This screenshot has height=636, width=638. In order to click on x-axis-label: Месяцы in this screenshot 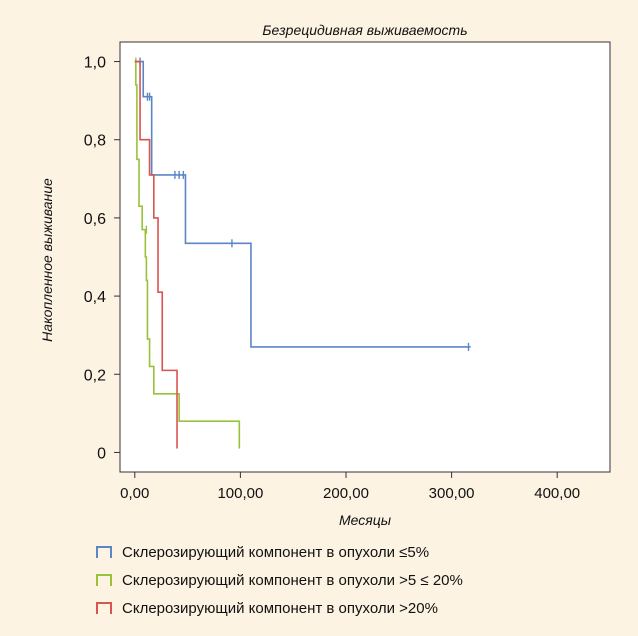, I will do `click(365, 520)`.